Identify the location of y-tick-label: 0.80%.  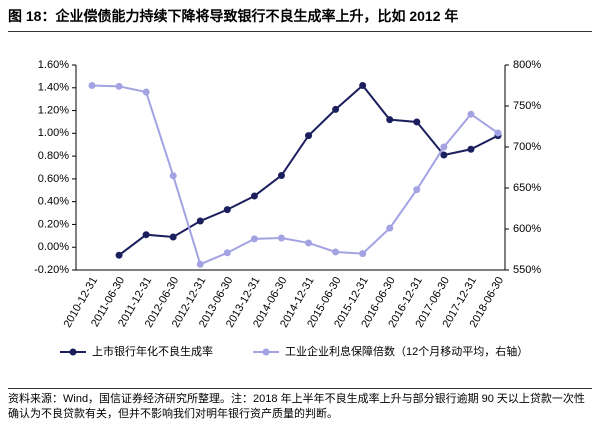
(53, 156).